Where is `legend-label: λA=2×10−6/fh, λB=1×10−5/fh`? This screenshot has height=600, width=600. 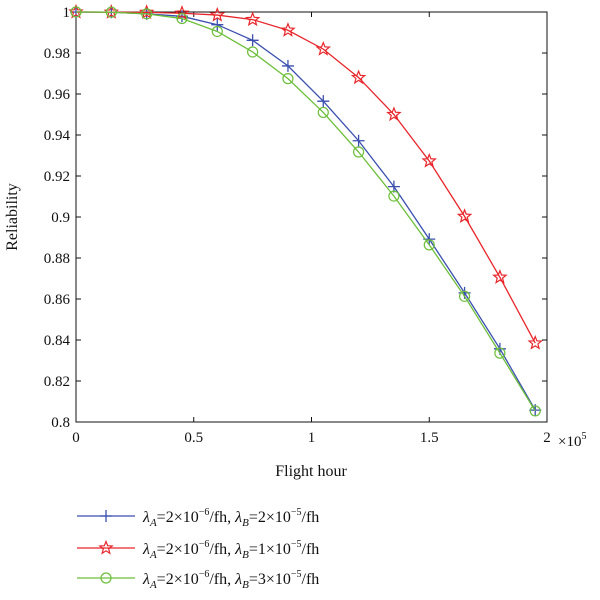
legend-label: λA=2×10−6/fh, λB=1×10−5/fh is located at coordinates (230, 550).